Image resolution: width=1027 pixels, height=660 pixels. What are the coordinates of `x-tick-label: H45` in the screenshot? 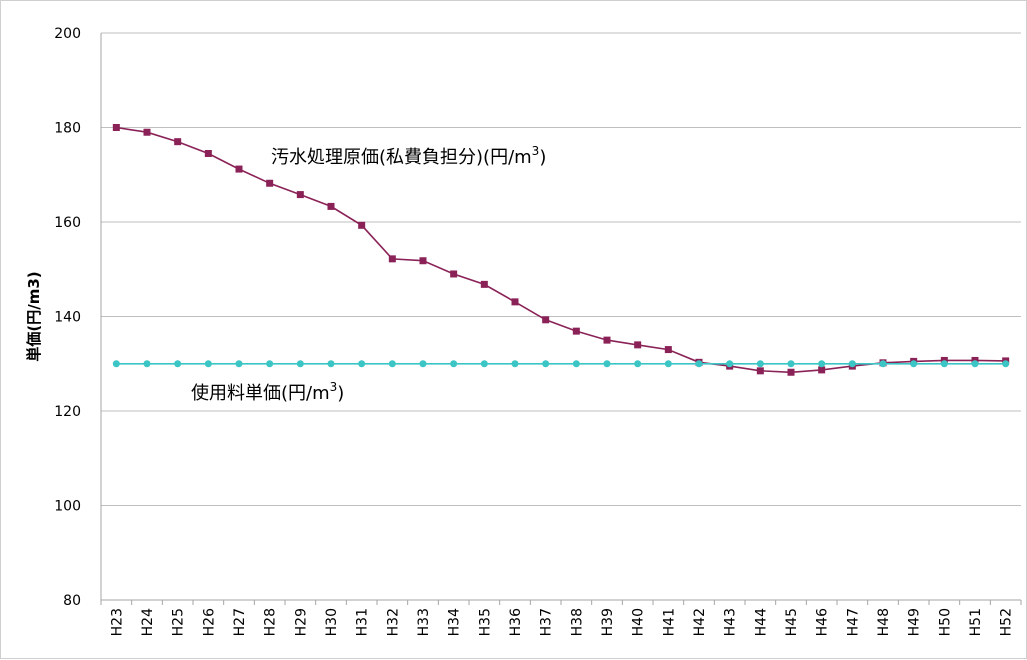 It's located at (792, 622).